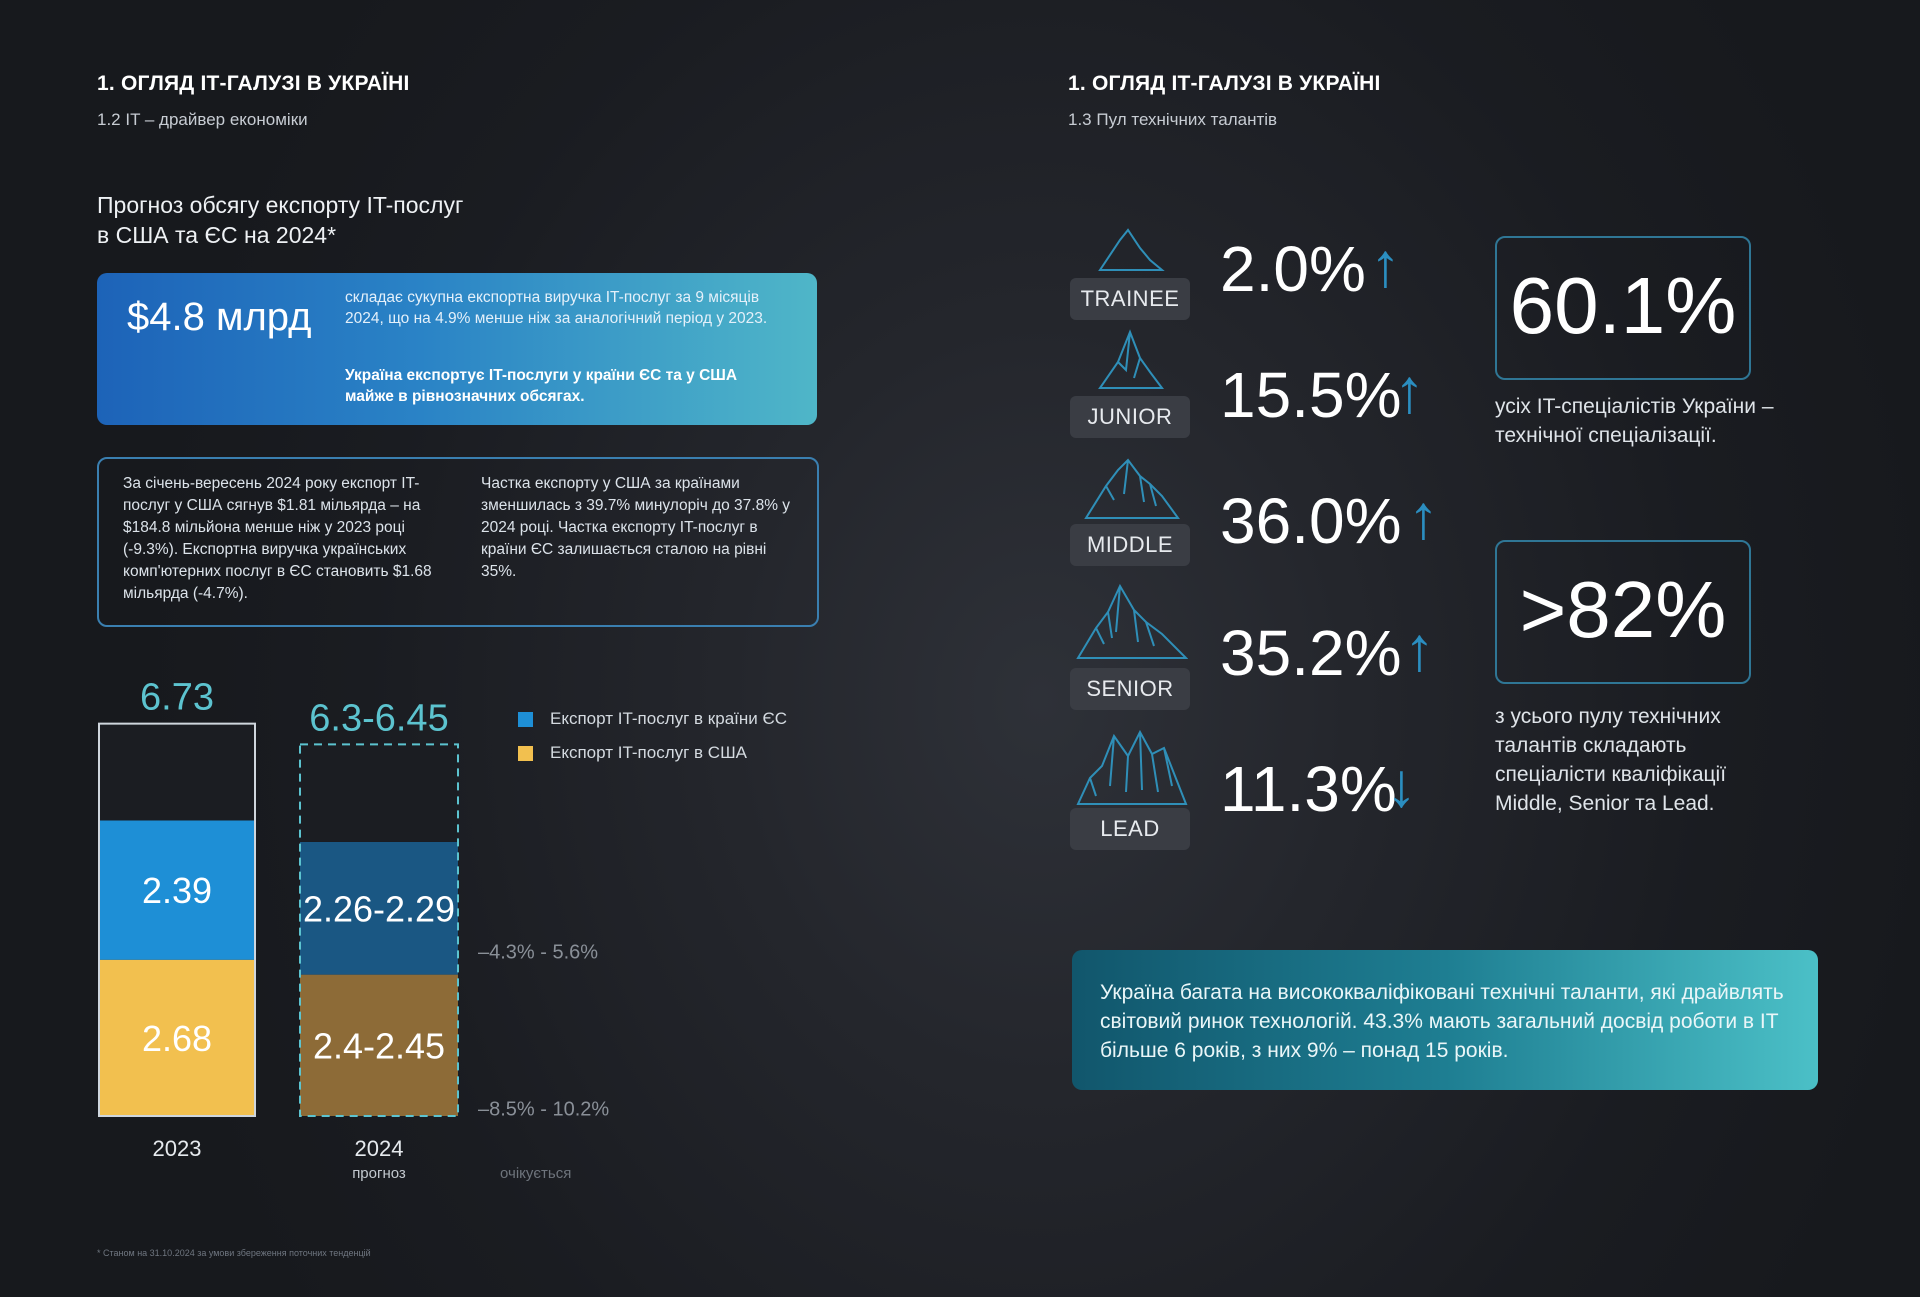 The height and width of the screenshot is (1297, 1920). I want to click on chart-category-label: 2023, so click(177, 1148).